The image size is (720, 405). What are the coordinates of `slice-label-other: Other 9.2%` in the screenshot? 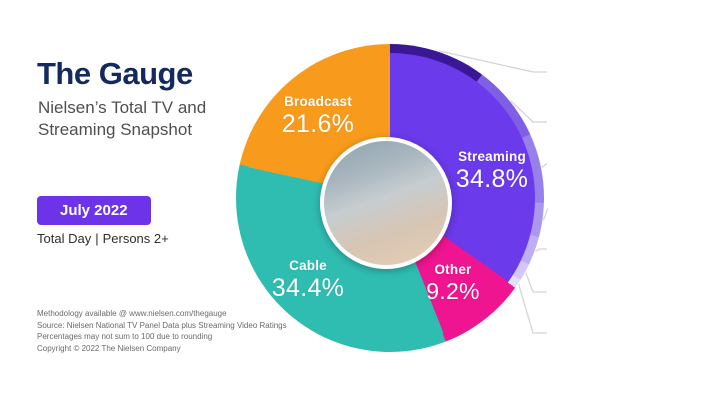 It's located at (453, 283).